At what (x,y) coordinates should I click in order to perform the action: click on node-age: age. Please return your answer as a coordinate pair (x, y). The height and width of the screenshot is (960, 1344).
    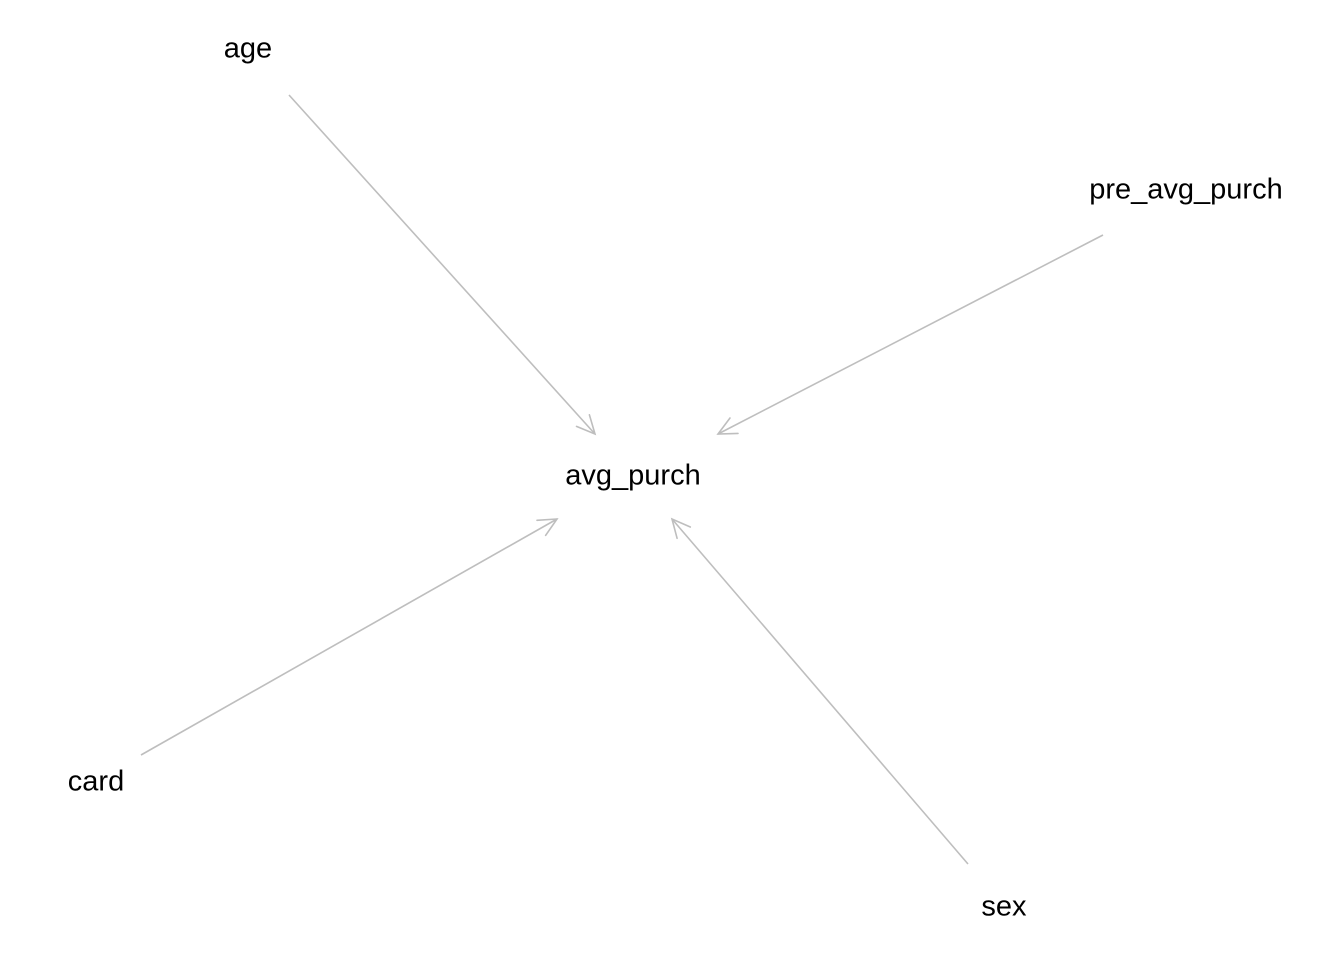
    Looking at the image, I should click on (248, 49).